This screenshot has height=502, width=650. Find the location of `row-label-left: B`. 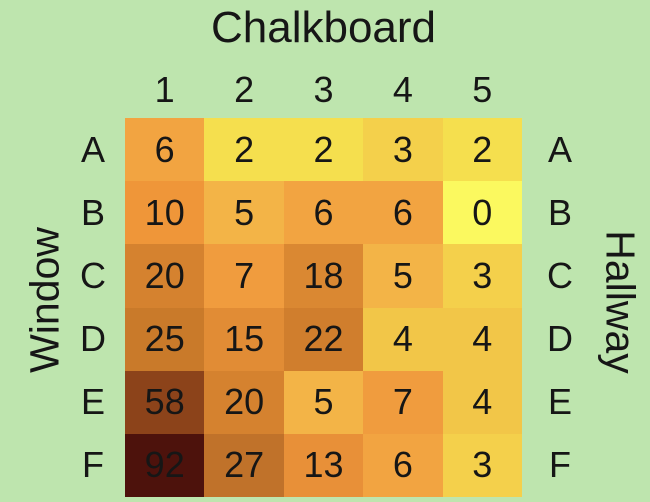

row-label-left: B is located at coordinates (92, 212).